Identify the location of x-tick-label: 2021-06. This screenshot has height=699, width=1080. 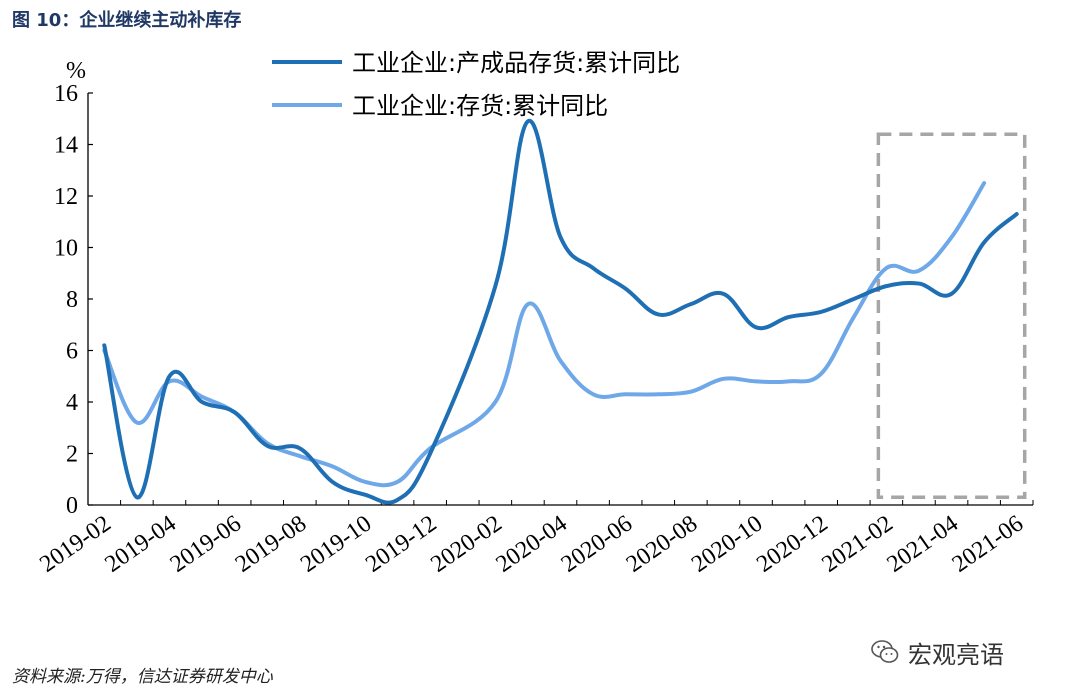
(988, 544).